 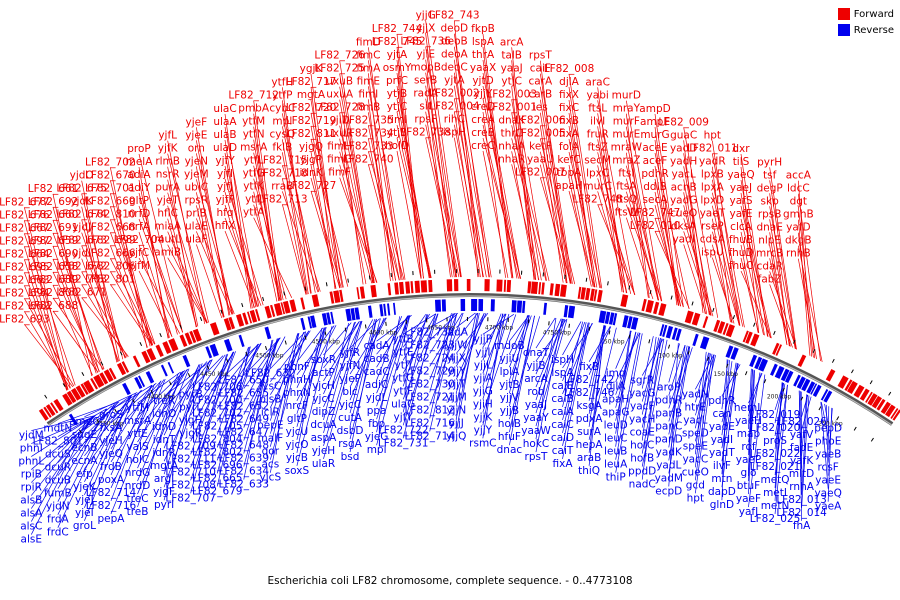 What do you see at coordinates (139, 201) in the screenshot?
I see `forward-gene-label: gltP` at bounding box center [139, 201].